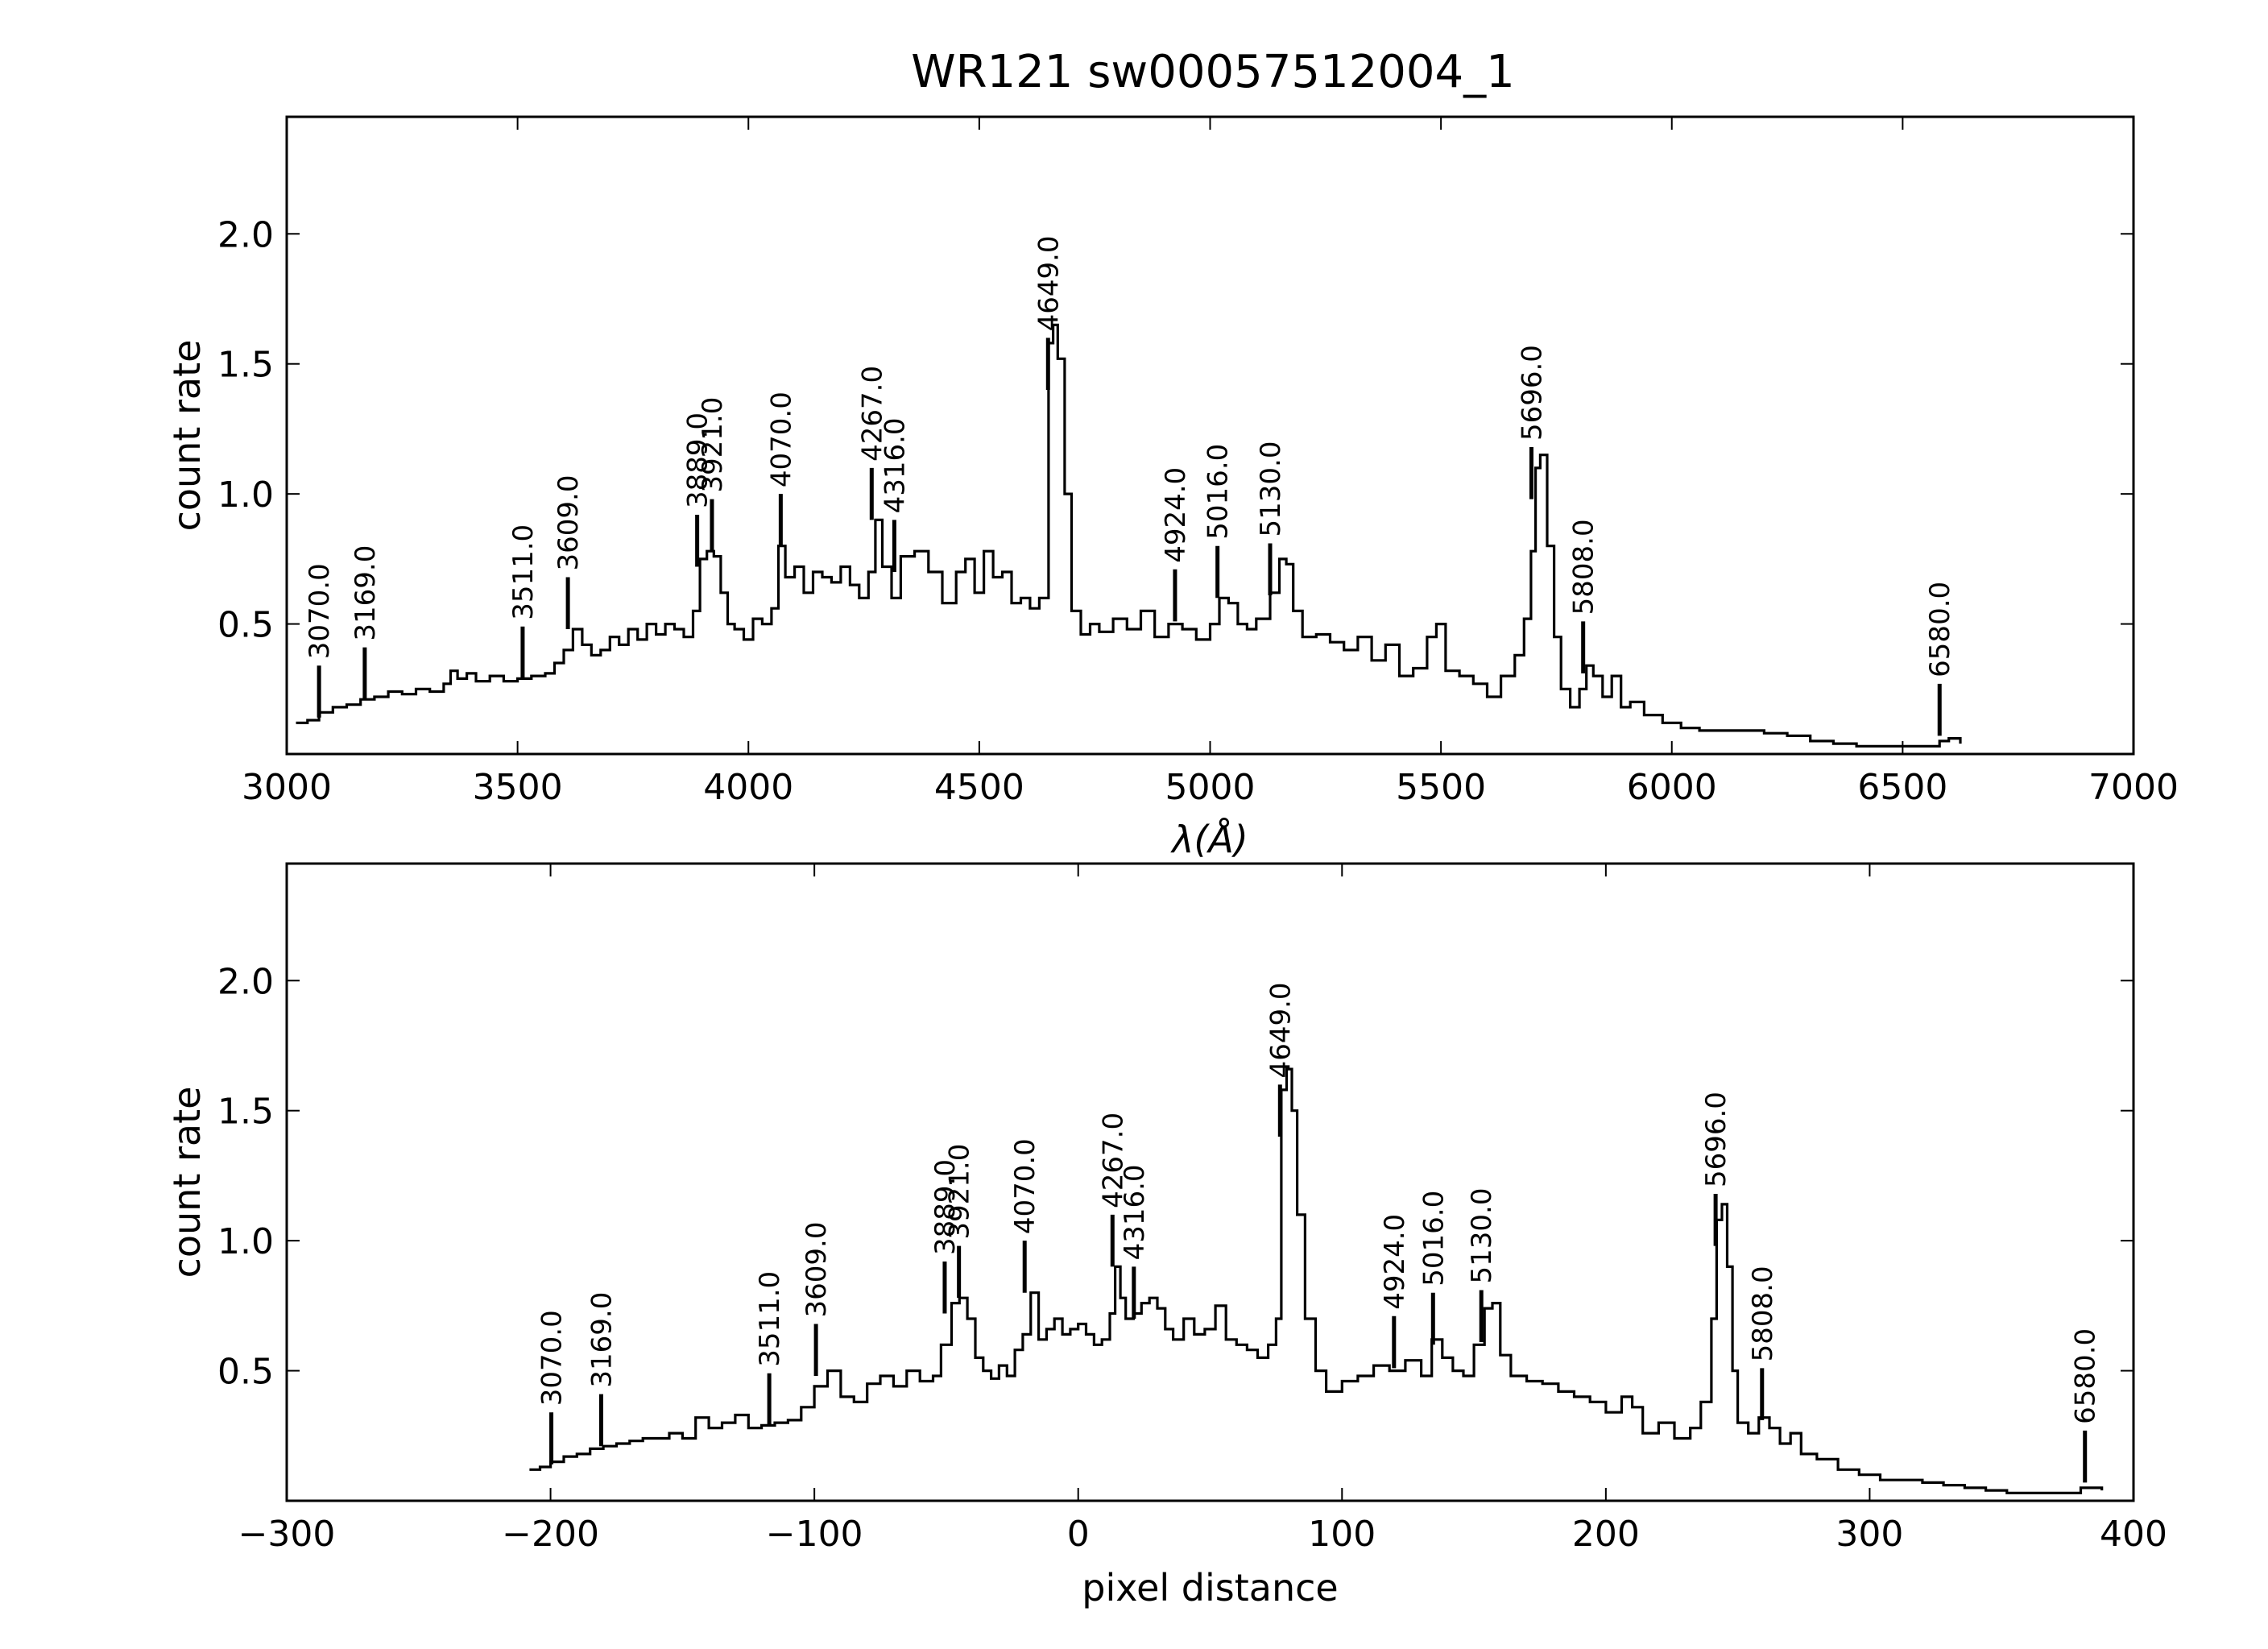 The height and width of the screenshot is (1649, 2268). What do you see at coordinates (1208, 839) in the screenshot?
I see `x-axis-label-wavelength: λ(Å)` at bounding box center [1208, 839].